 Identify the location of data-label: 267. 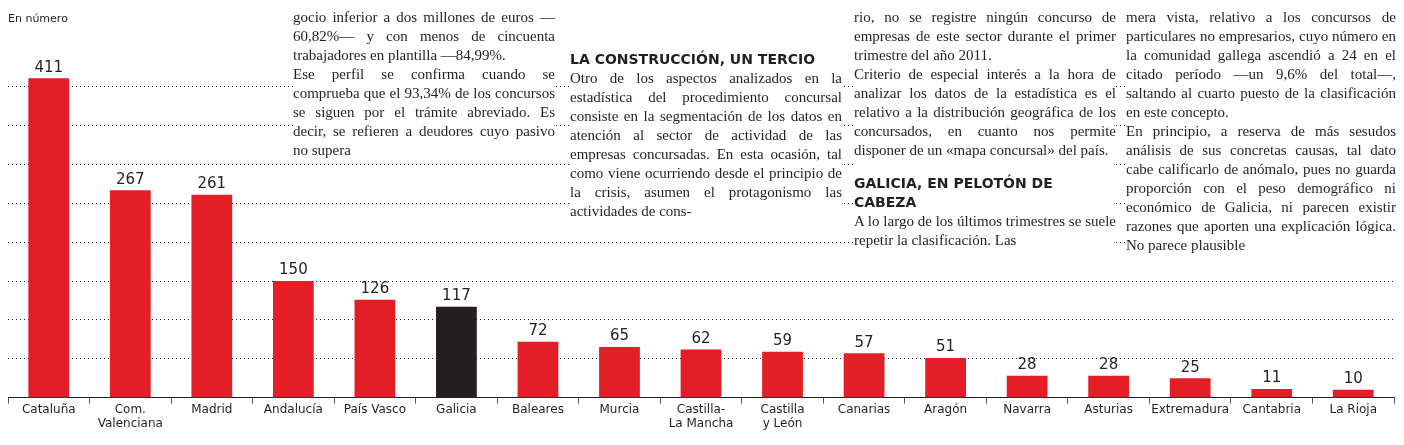
(130, 178).